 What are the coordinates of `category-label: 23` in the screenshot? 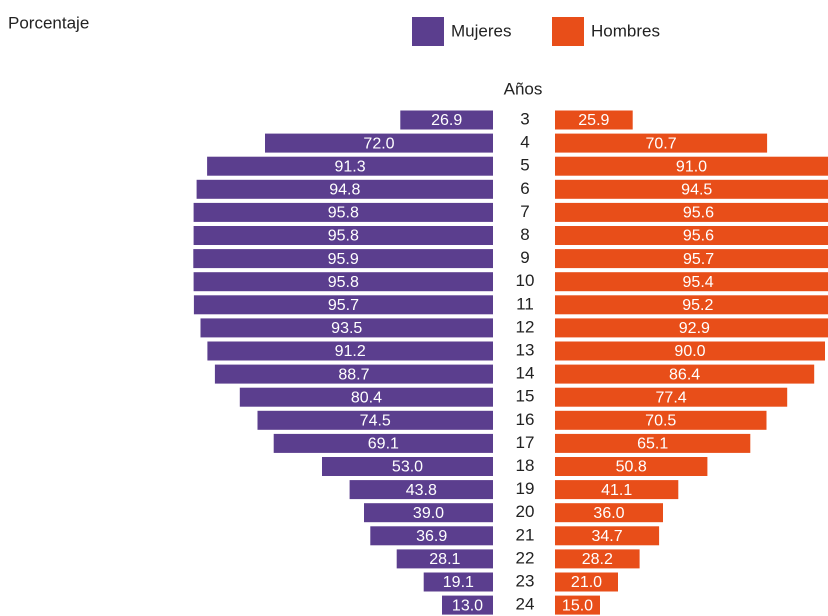 It's located at (525, 580).